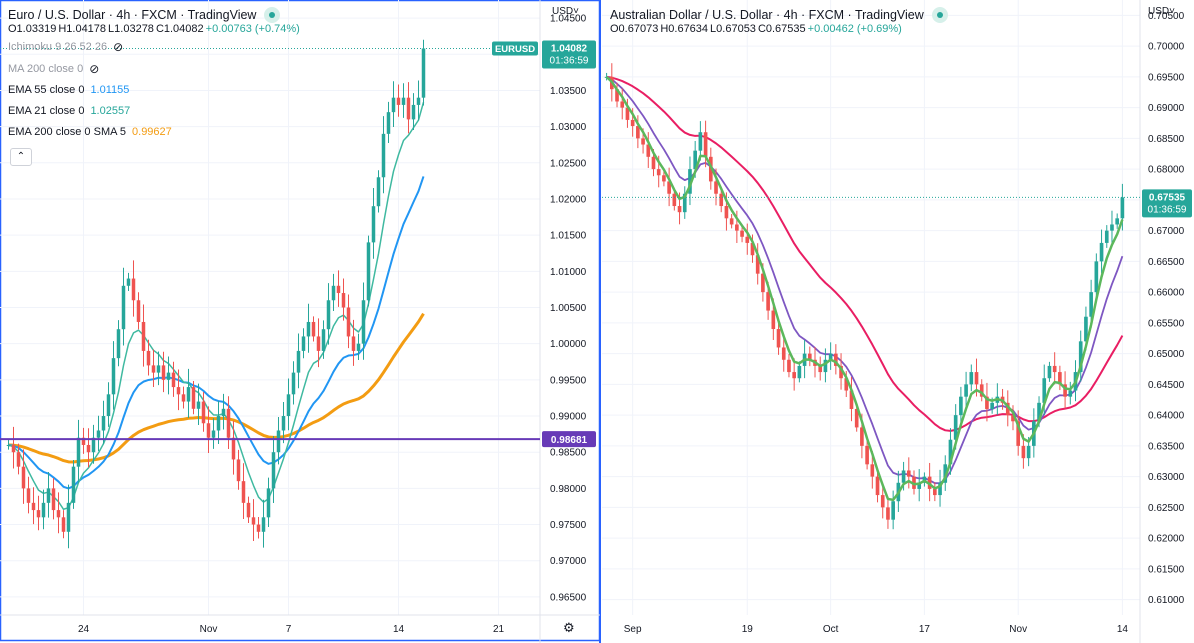  Describe the element at coordinates (854, 29) in the screenshot. I see `right-change: +0.00462 (+0.69%)` at that location.